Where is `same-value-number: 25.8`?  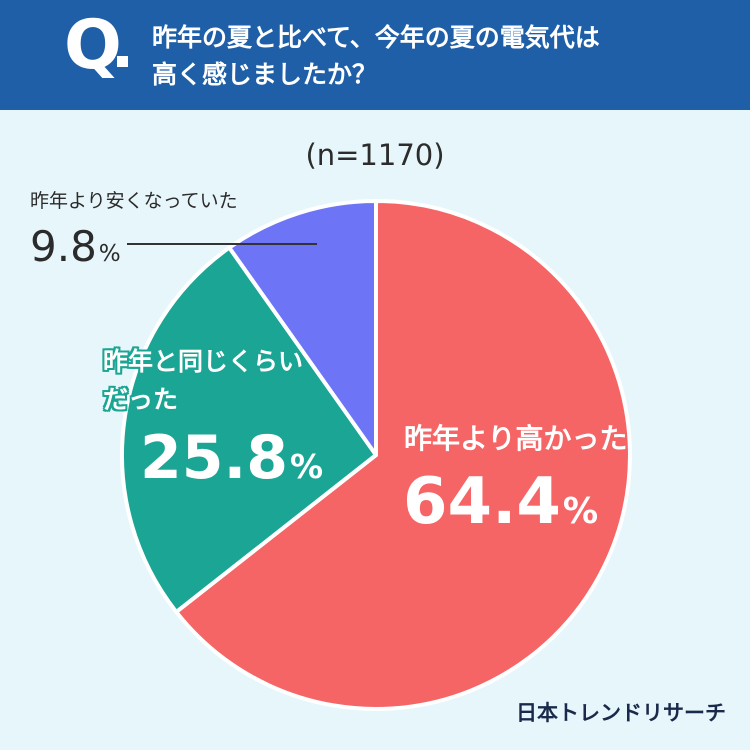 same-value-number: 25.8 is located at coordinates (214, 458).